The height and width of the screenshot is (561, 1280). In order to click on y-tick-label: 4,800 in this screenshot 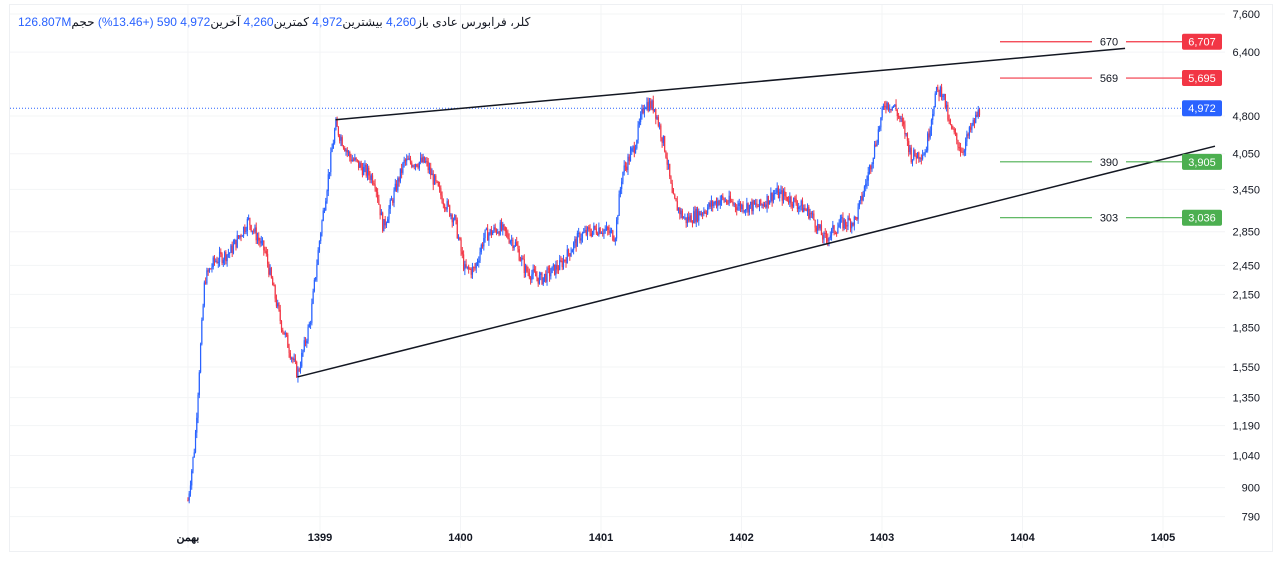, I will do `click(1246, 117)`.